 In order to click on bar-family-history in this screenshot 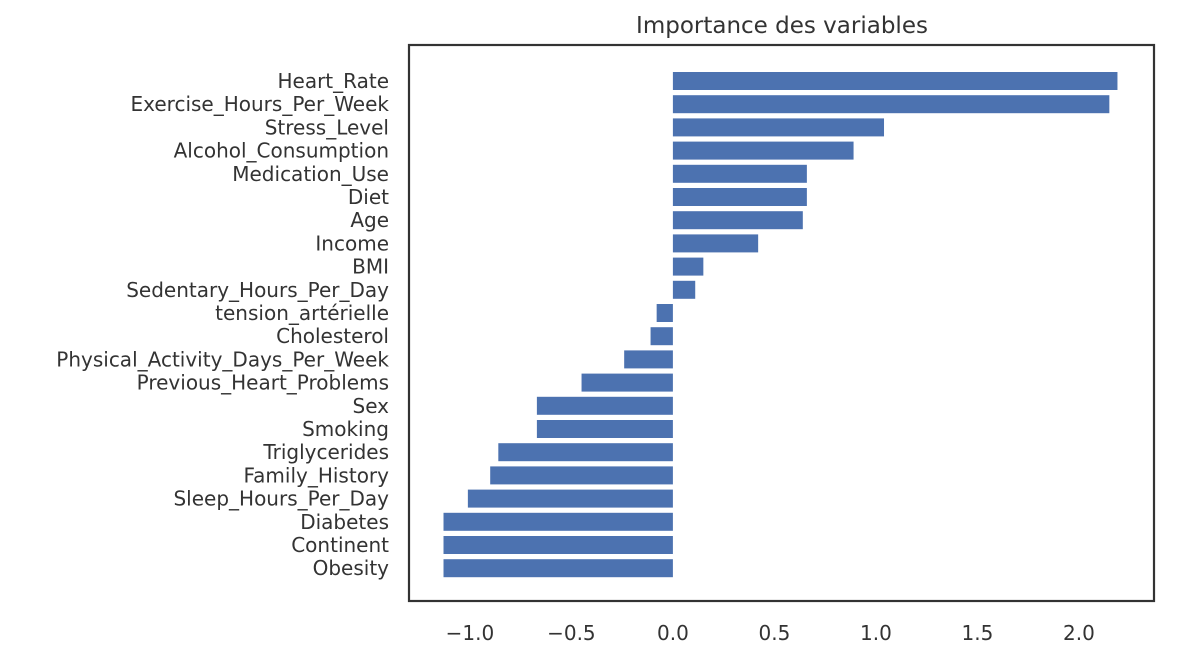, I will do `click(581, 475)`.